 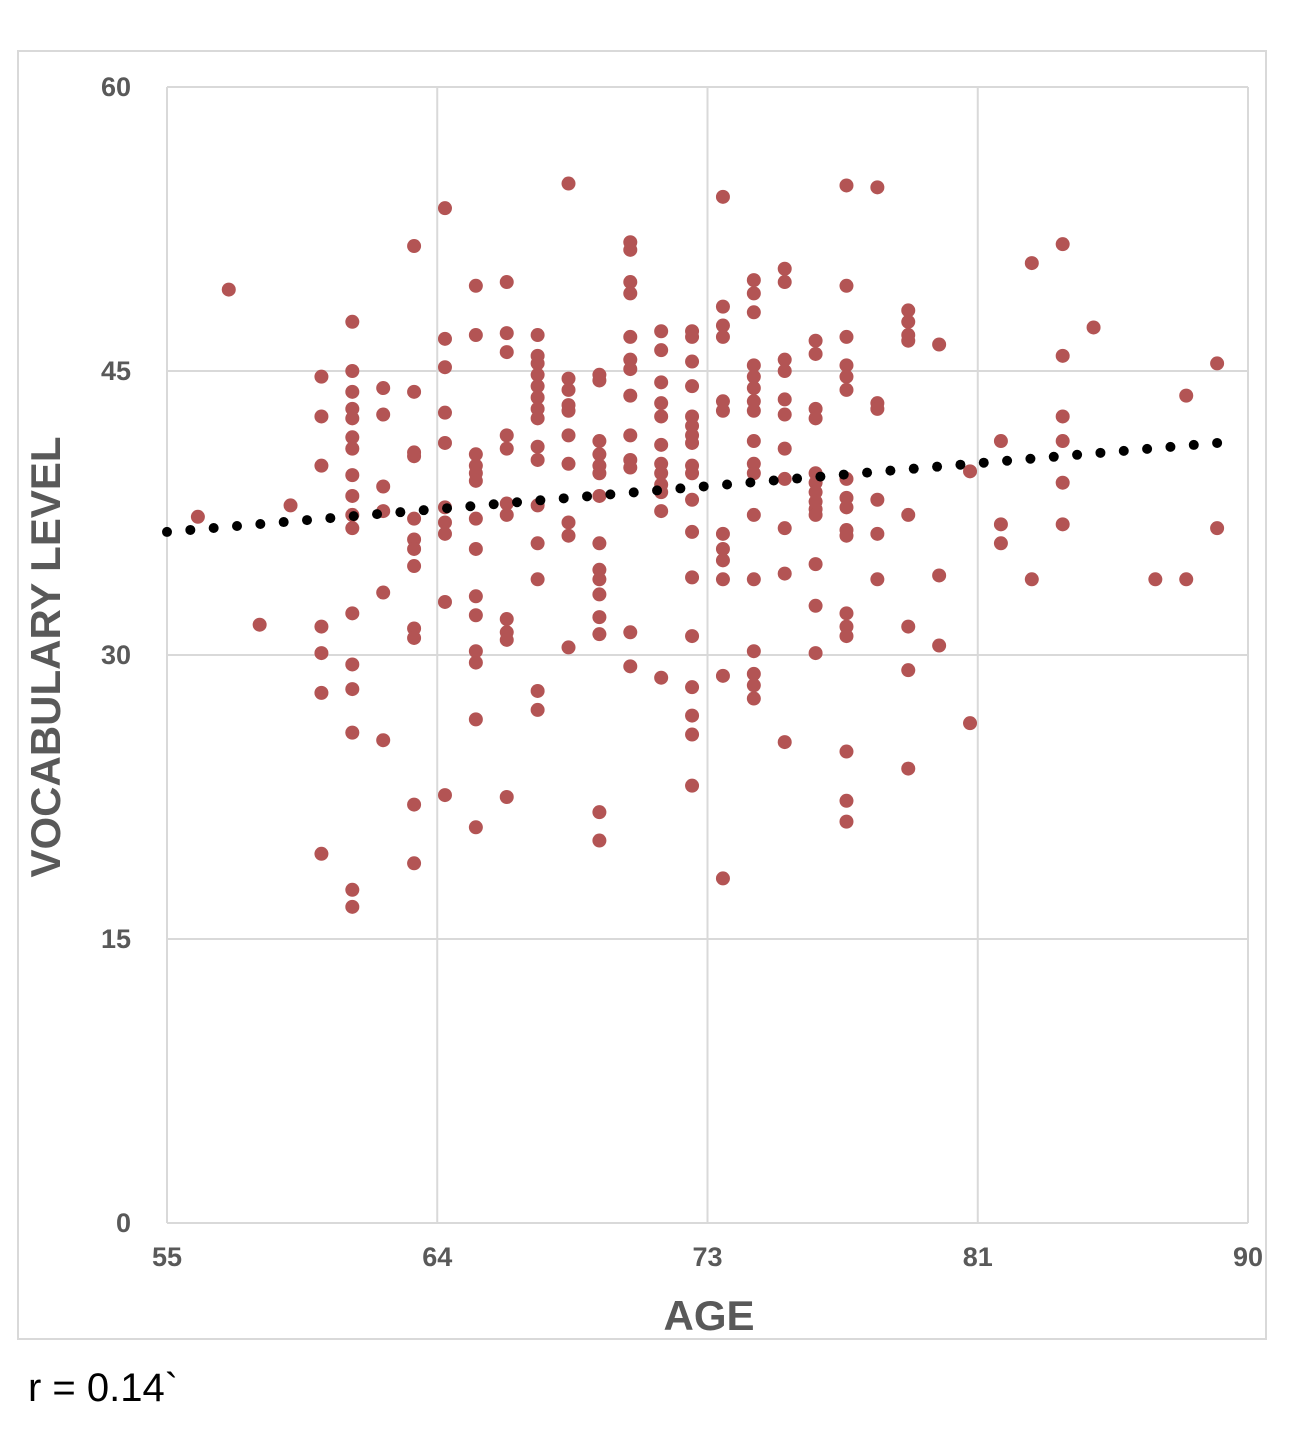 I want to click on x-tick-label: 90, so click(x=1248, y=1257).